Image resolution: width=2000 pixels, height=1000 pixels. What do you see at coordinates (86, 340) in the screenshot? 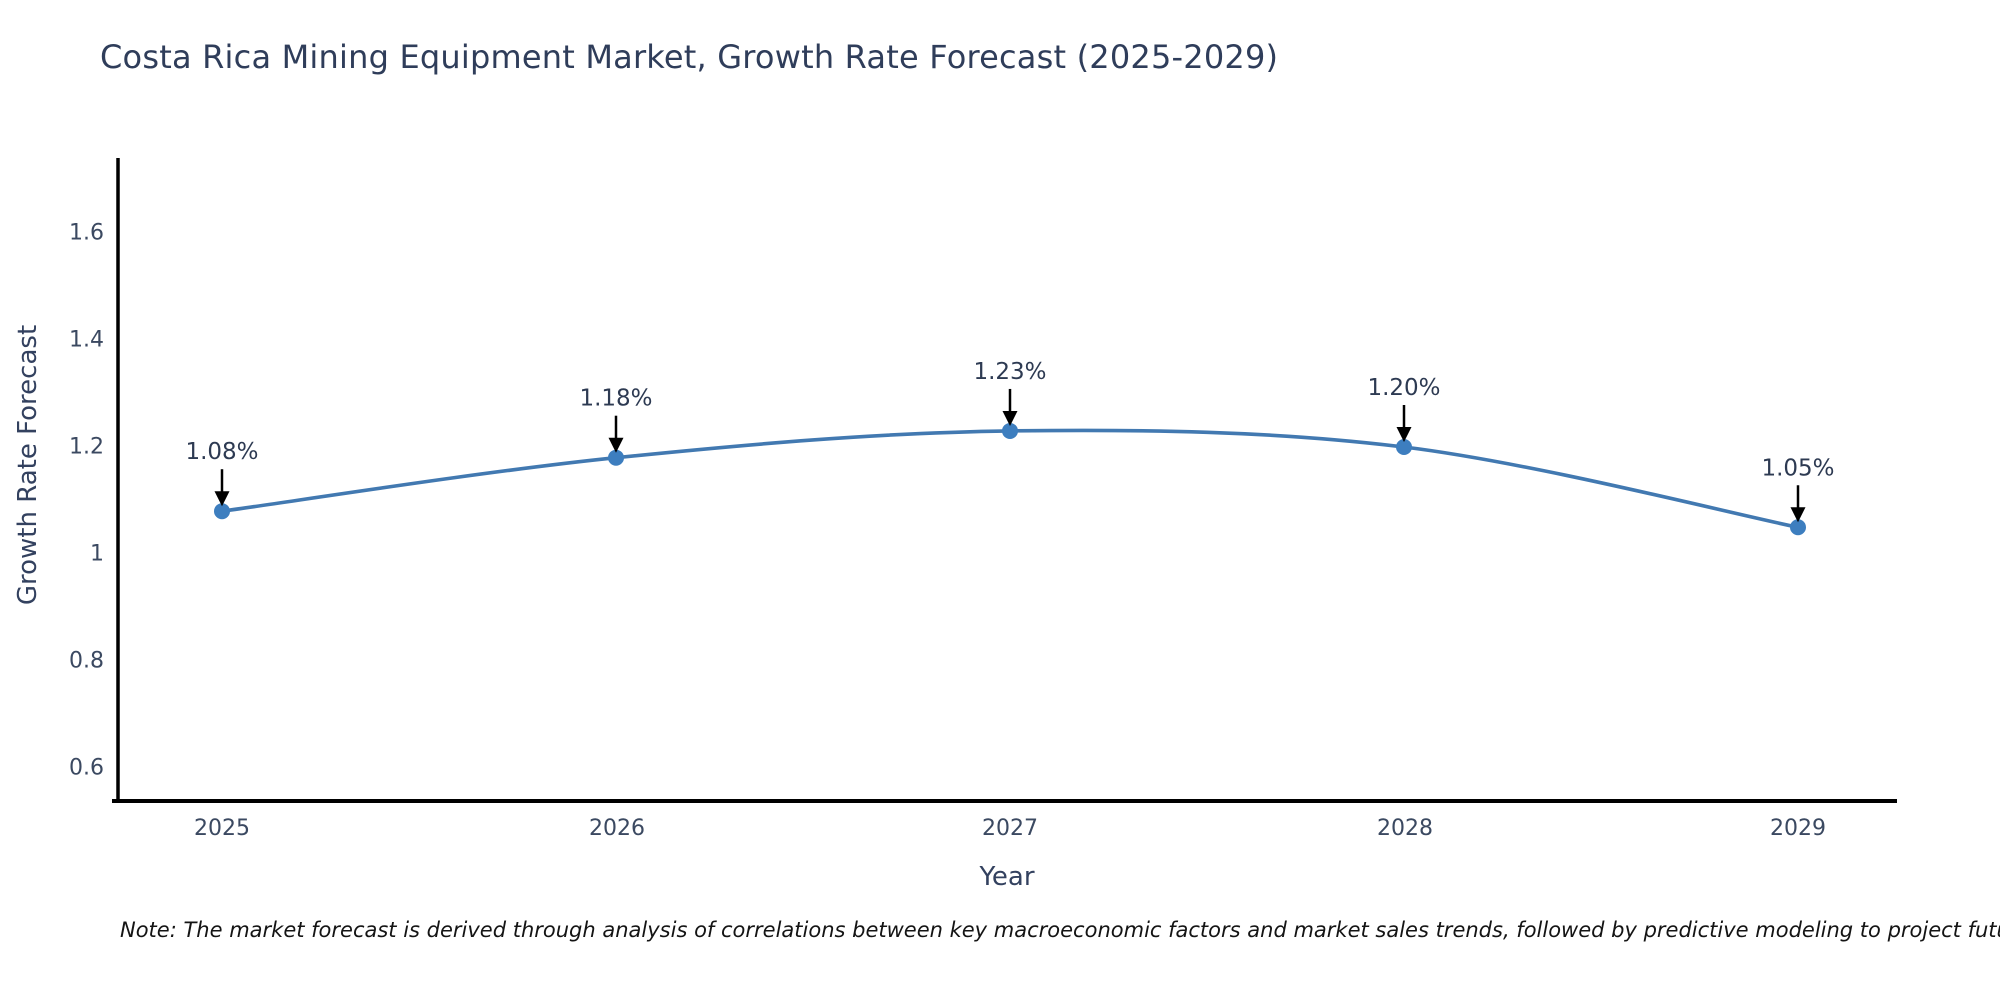
I see `y-tick-label: 1.4` at bounding box center [86, 340].